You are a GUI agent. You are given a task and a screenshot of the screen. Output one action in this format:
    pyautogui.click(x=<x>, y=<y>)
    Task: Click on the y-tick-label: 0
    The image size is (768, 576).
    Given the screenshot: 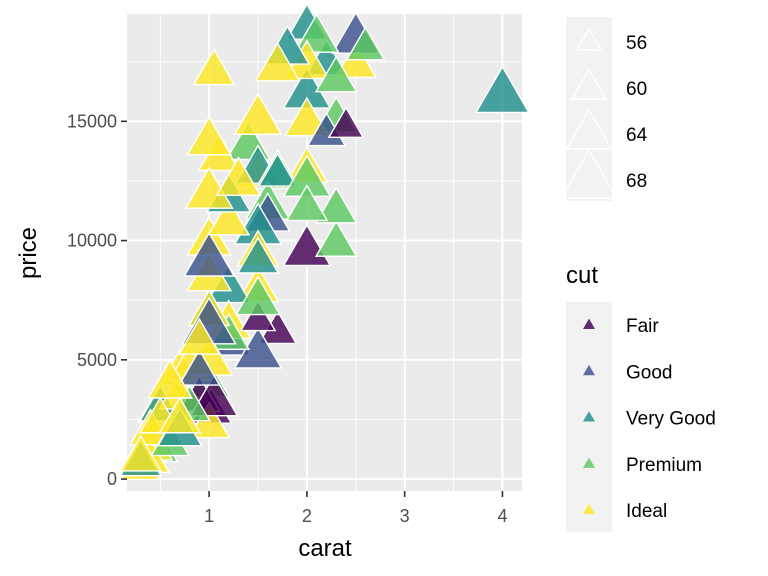 What is the action you would take?
    pyautogui.click(x=112, y=479)
    